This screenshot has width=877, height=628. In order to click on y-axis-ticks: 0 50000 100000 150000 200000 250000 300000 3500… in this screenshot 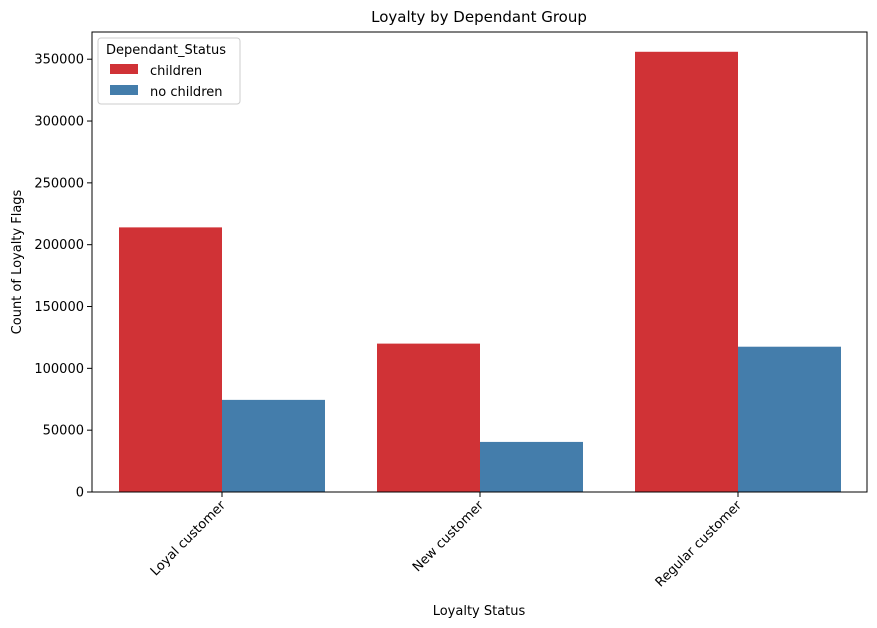, I will do `click(63, 277)`.